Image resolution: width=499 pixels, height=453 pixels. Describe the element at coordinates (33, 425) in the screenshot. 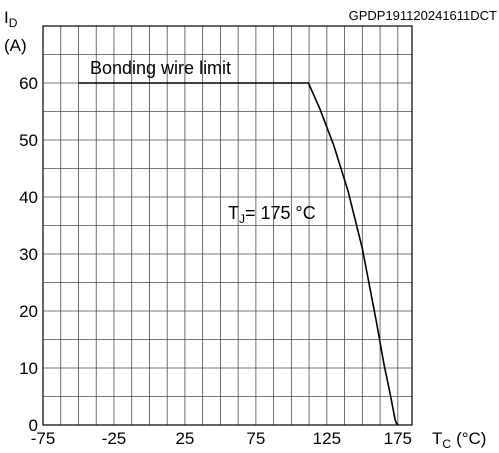

I see `y-tick-label-0: 0` at that location.